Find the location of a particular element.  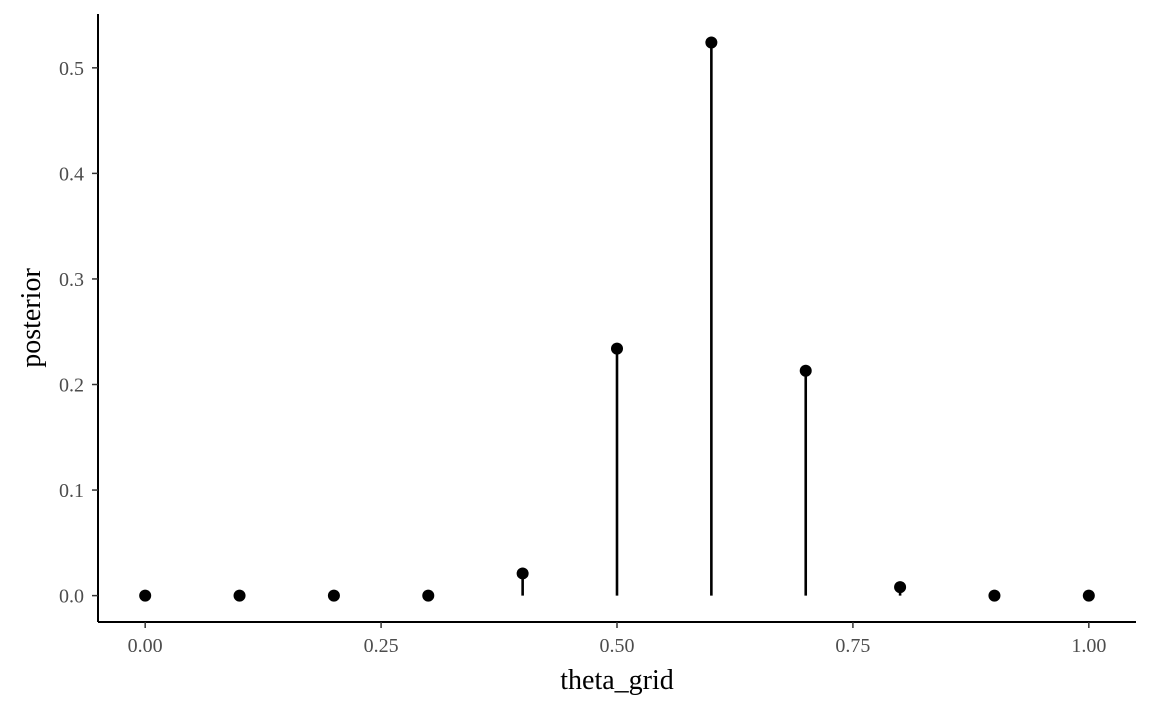

x-tick-label: 0.50 is located at coordinates (617, 646).